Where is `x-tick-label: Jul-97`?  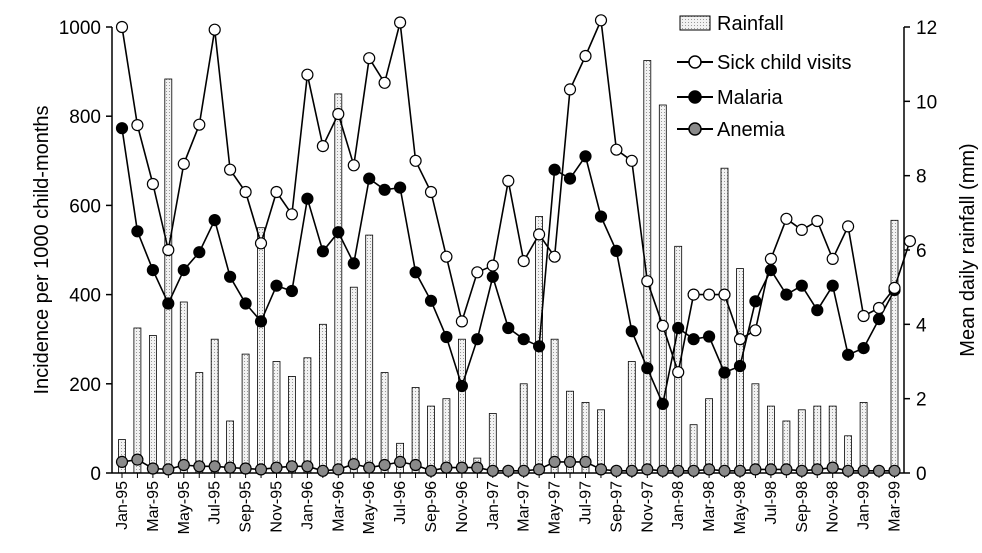
x-tick-label: Jul-97 is located at coordinates (586, 503).